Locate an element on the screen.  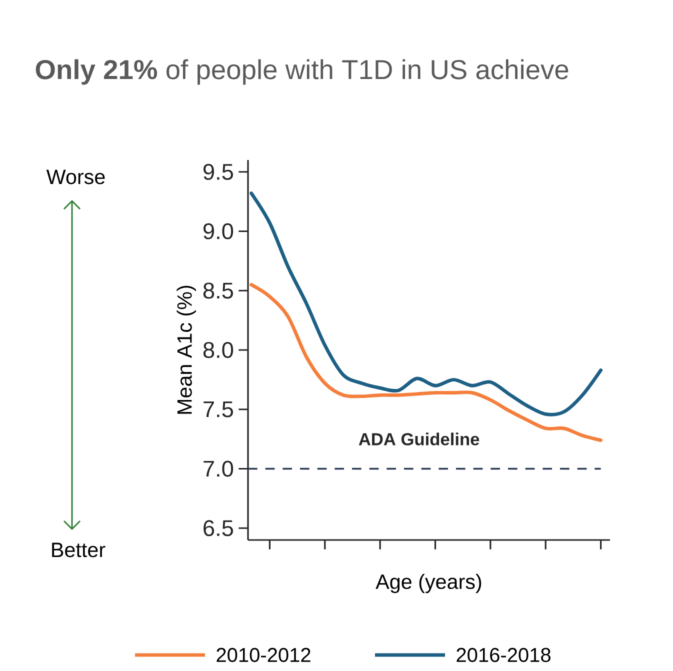
ref-line-label: ADA Guideline is located at coordinates (419, 439).